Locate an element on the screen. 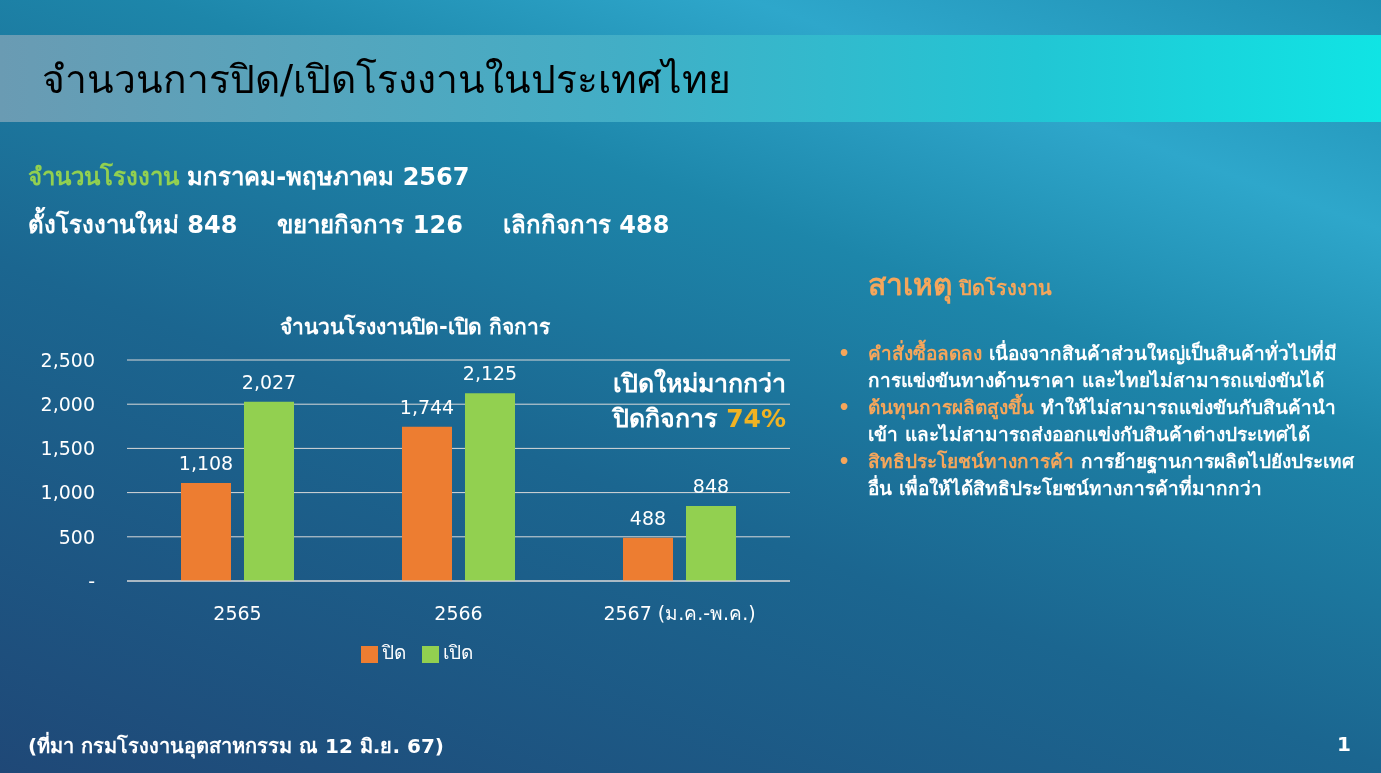 The width and height of the screenshot is (1381, 773). data-label: 1,108 is located at coordinates (206, 463).